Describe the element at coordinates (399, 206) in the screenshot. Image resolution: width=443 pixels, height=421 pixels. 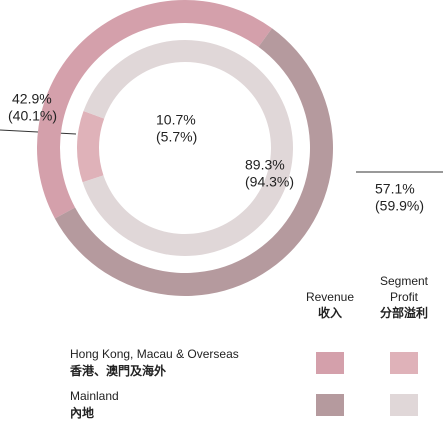
I see `annotation: (59.9%)` at that location.